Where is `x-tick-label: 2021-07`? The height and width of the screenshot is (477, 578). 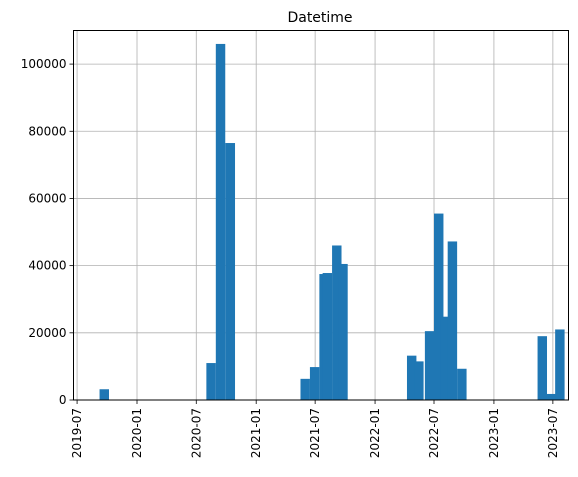
x-tick-label: 2021-07 is located at coordinates (315, 433).